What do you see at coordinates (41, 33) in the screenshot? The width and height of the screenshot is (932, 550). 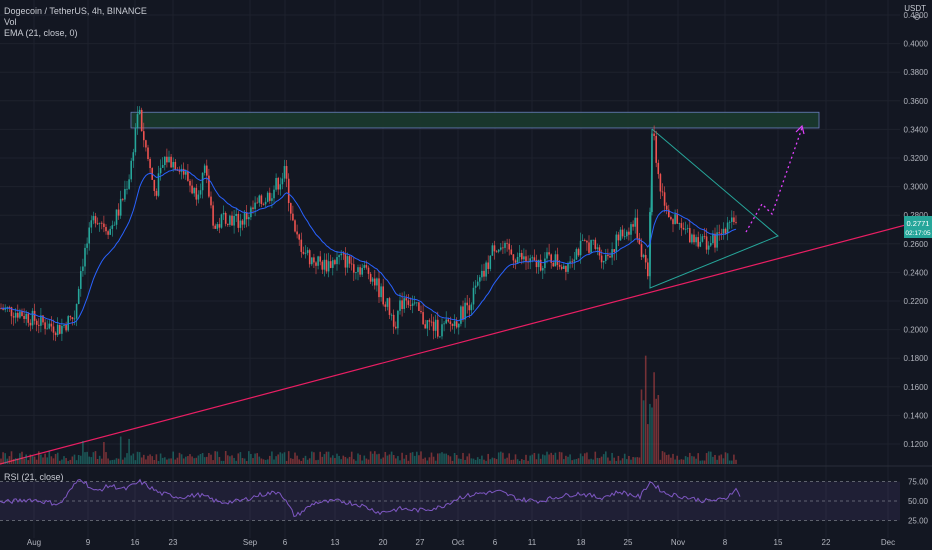 I see `ema-indicator-label: EMA (21, close, 0)` at bounding box center [41, 33].